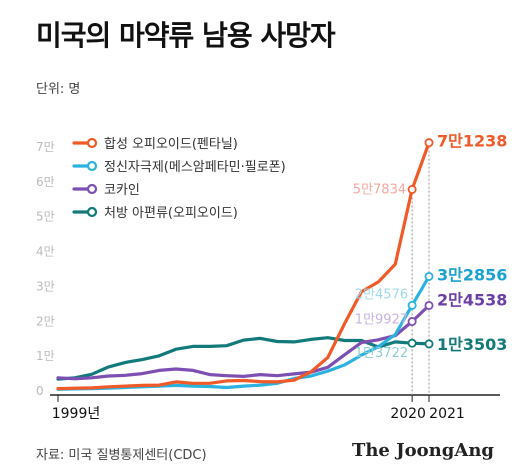 The height and width of the screenshot is (474, 518). I want to click on y-tick-label: 2만, so click(45, 321).